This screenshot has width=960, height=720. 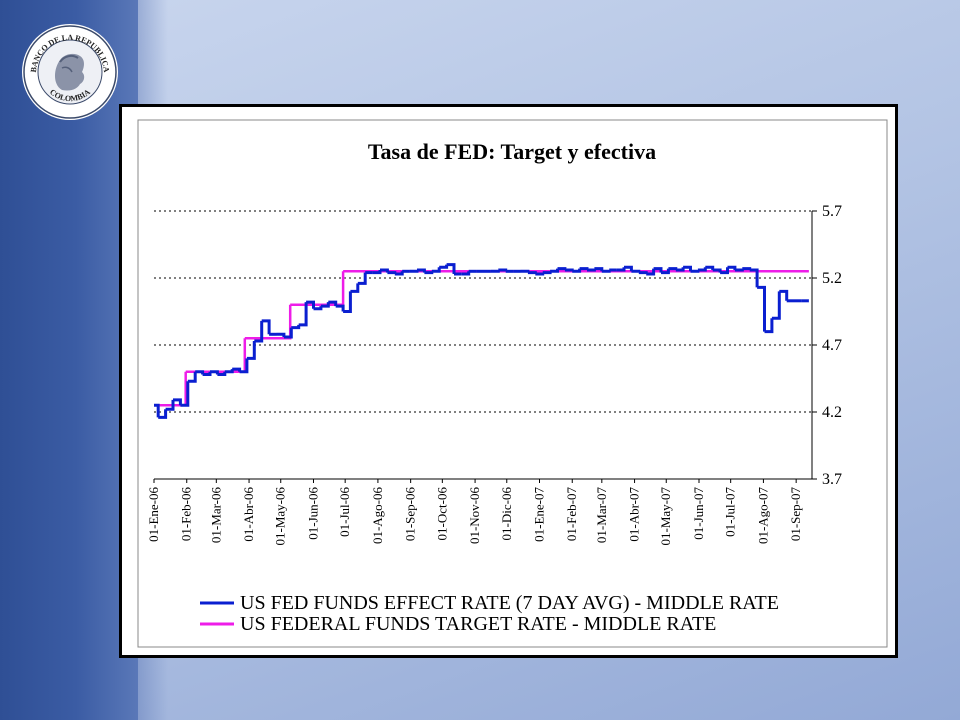 I want to click on chart-title: Tasa de FED: Target y efectiva, so click(x=512, y=151).